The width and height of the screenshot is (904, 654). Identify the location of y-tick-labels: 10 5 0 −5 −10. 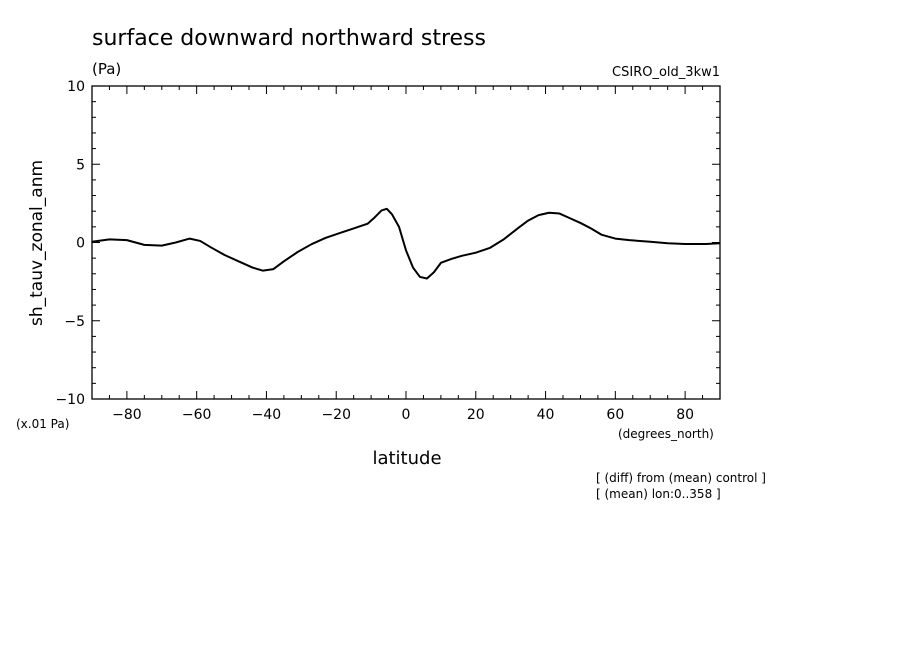
(70, 243).